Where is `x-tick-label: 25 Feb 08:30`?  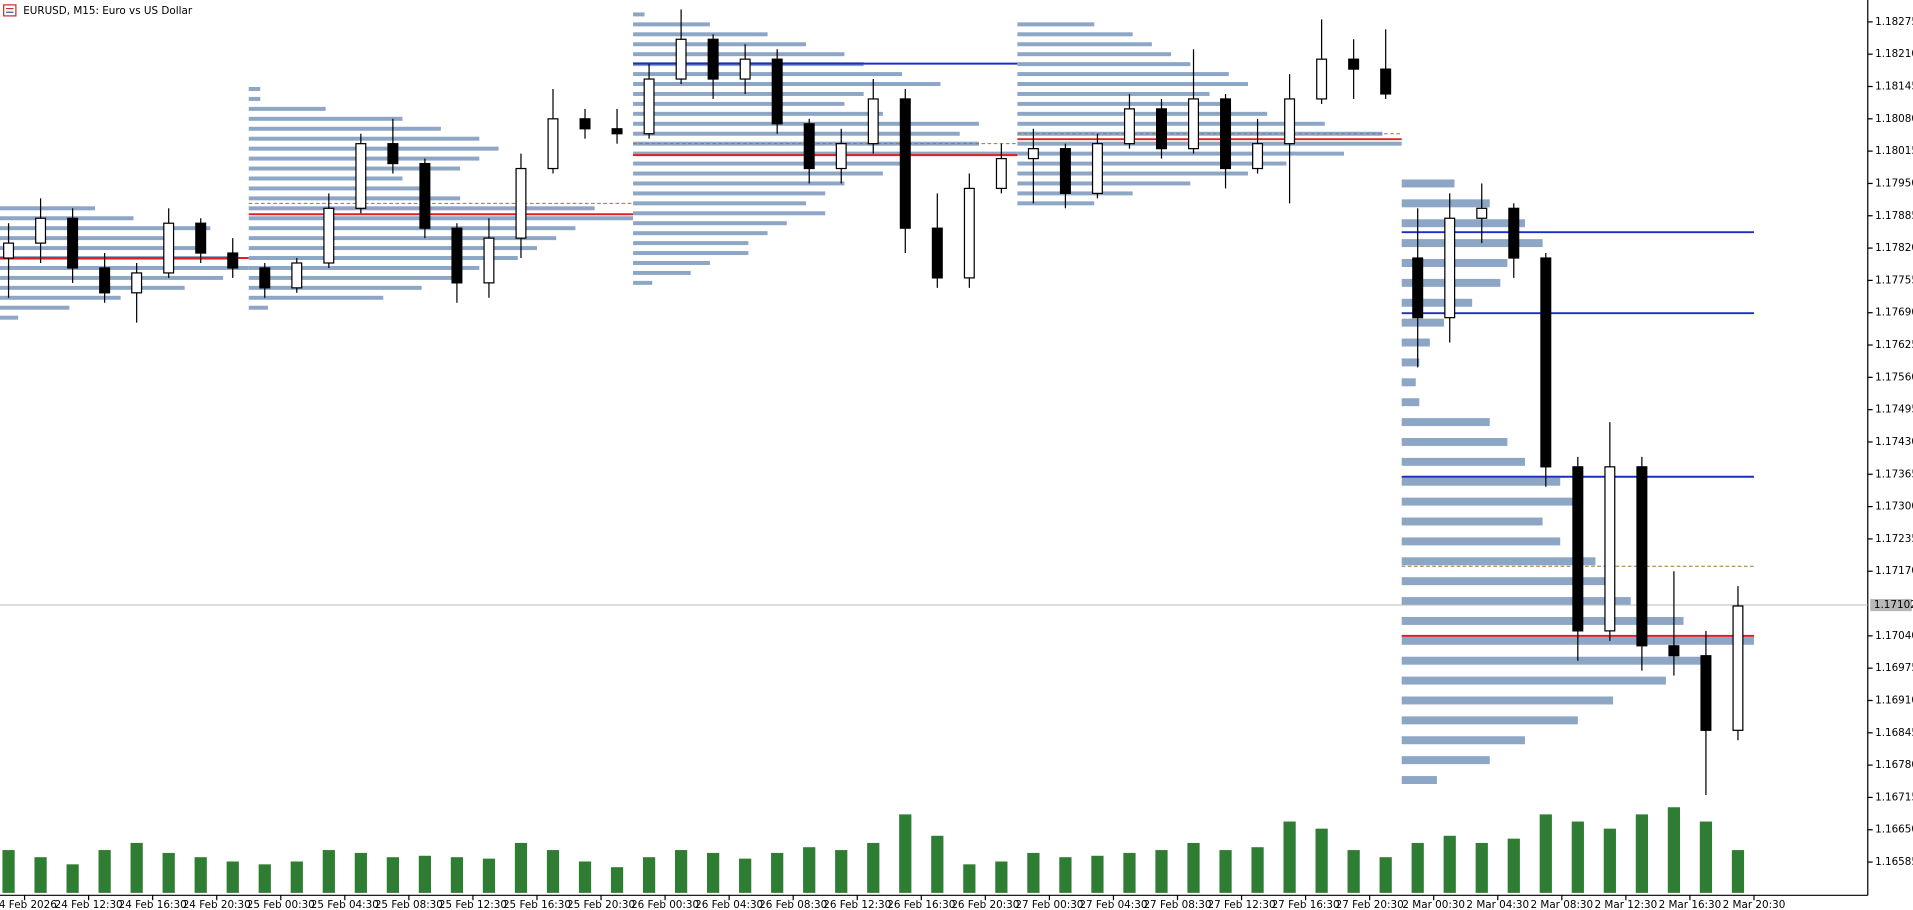 x-tick-label: 25 Feb 08:30 is located at coordinates (409, 904).